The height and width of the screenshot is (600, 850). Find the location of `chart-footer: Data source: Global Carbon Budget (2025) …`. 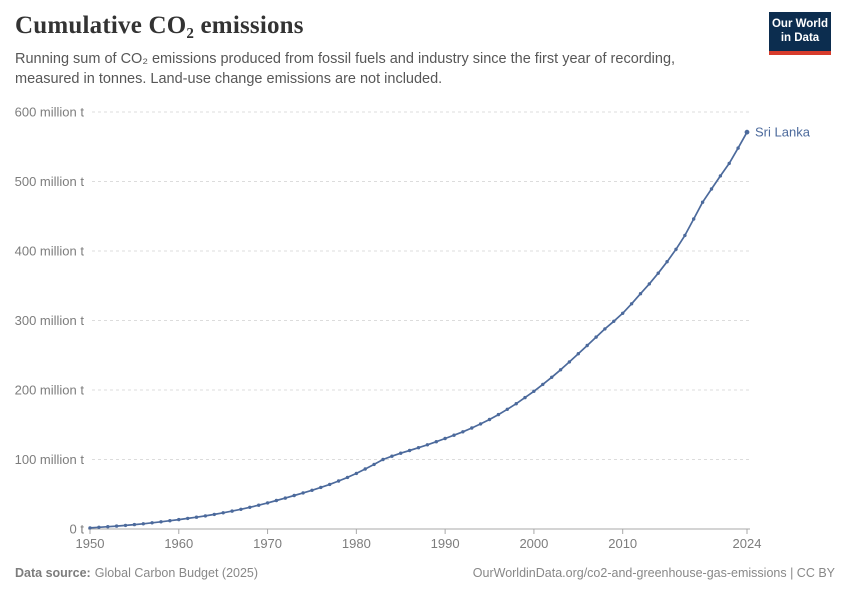

chart-footer: Data source: Global Carbon Budget (2025) … is located at coordinates (425, 573).